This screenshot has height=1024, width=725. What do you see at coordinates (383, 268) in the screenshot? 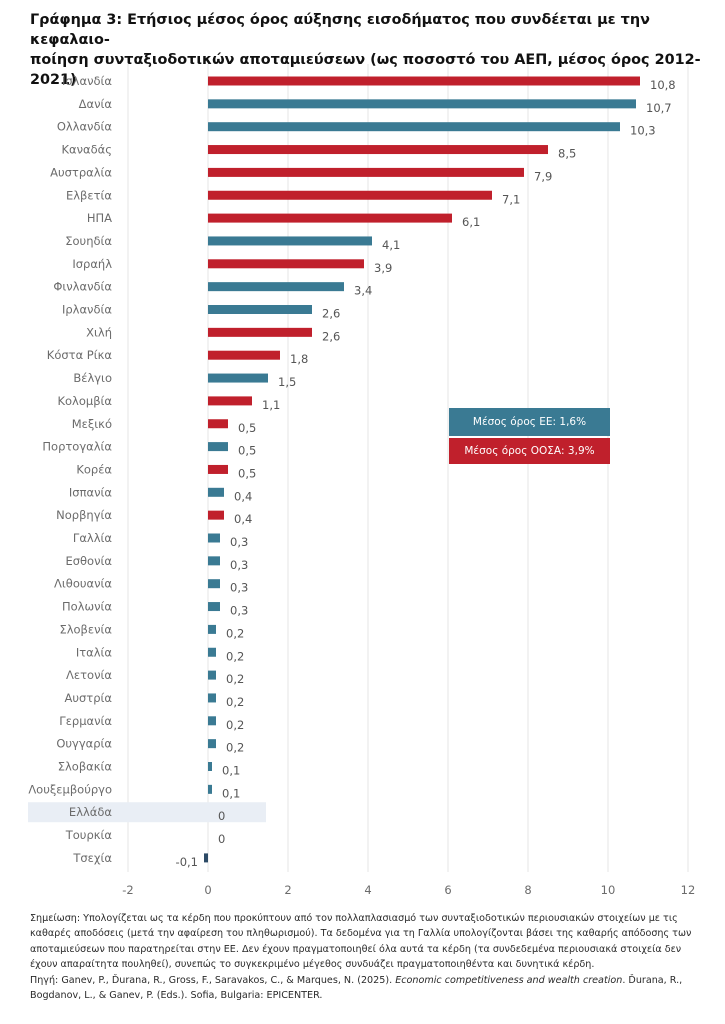
I see `value-label: 3,9` at bounding box center [383, 268].